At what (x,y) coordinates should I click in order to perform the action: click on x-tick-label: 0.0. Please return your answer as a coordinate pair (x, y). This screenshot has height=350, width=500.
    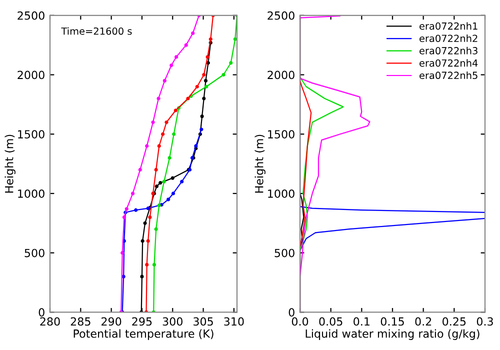
    Looking at the image, I should click on (300, 321).